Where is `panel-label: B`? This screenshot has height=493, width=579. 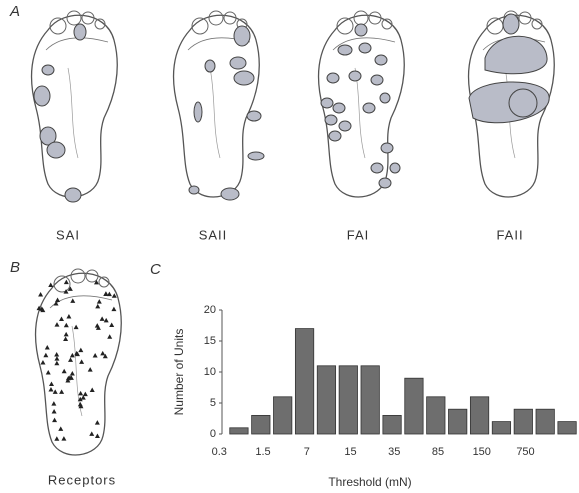
panel-label: B is located at coordinates (15, 267).